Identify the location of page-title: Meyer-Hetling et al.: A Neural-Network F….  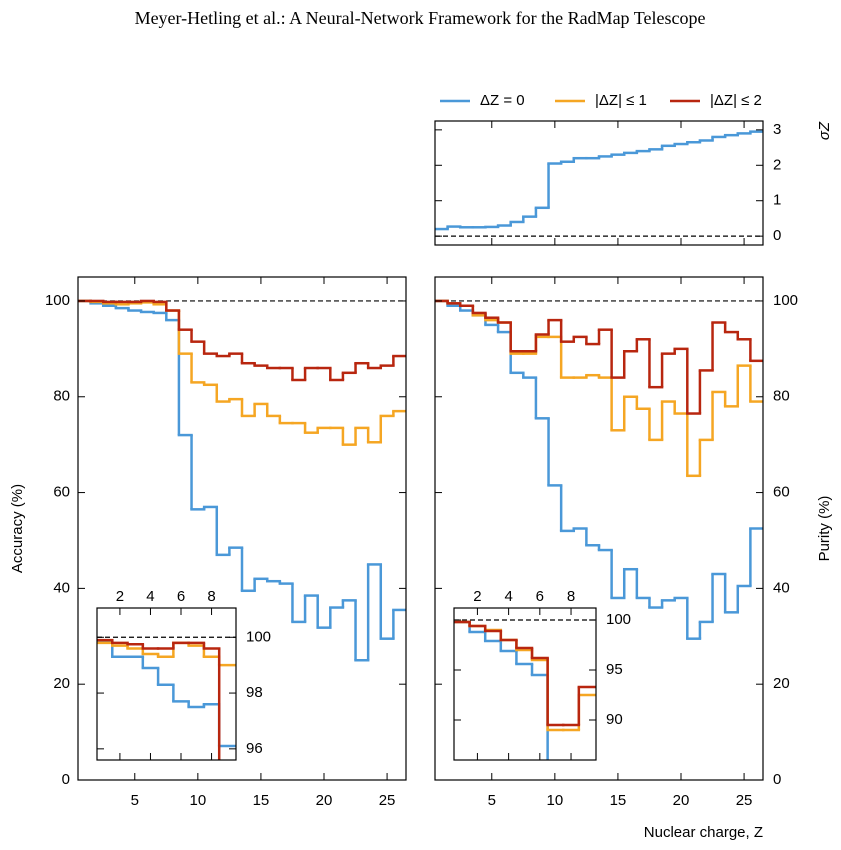
(420, 18).